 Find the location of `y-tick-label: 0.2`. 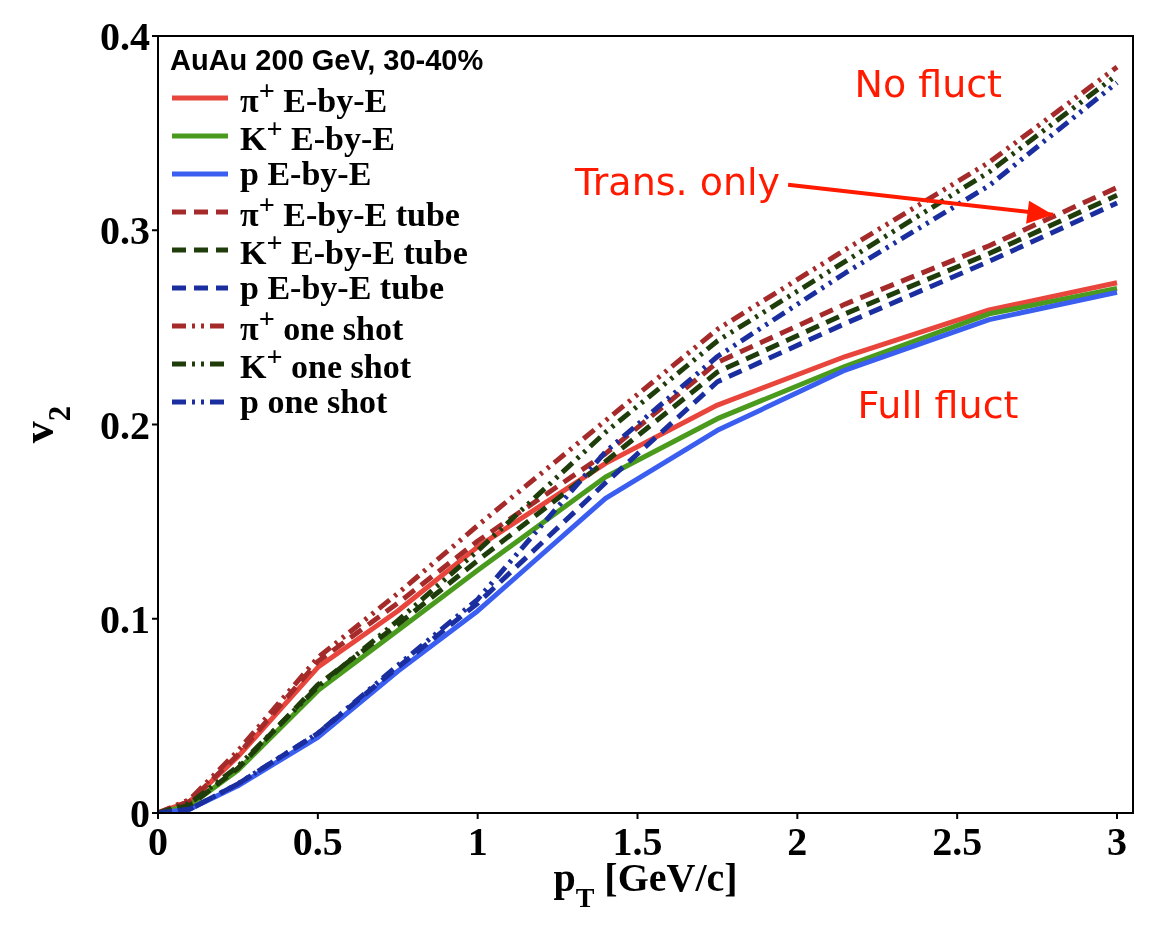

y-tick-label: 0.2 is located at coordinates (125, 425).